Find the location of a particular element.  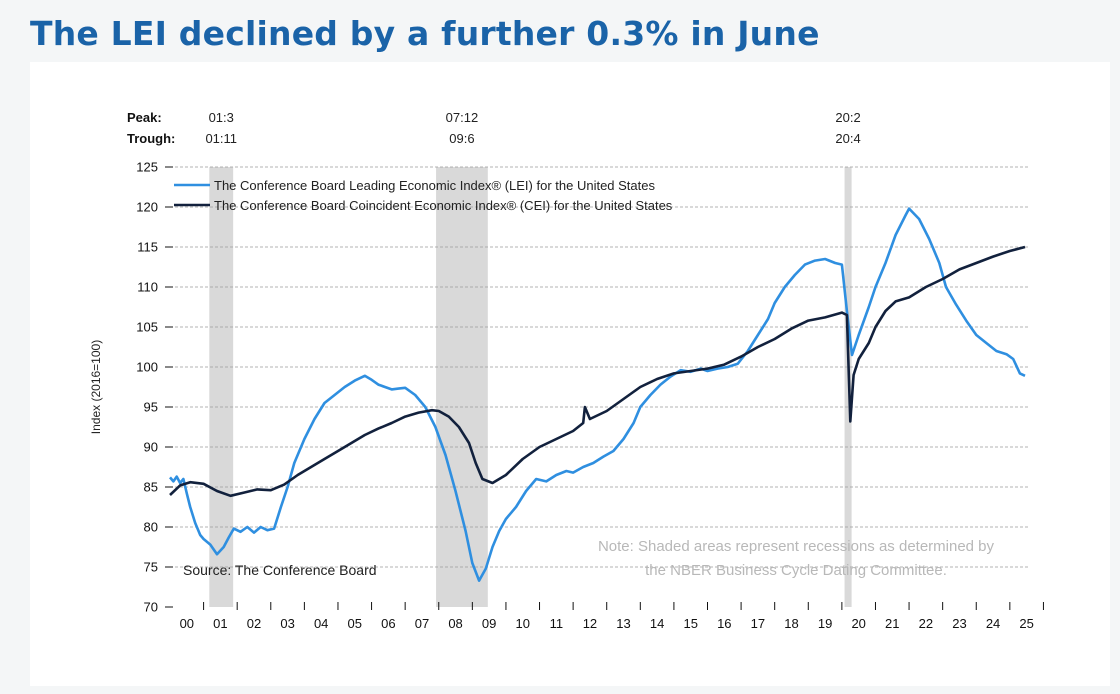

x-tick-label-18: 18 is located at coordinates (791, 623).